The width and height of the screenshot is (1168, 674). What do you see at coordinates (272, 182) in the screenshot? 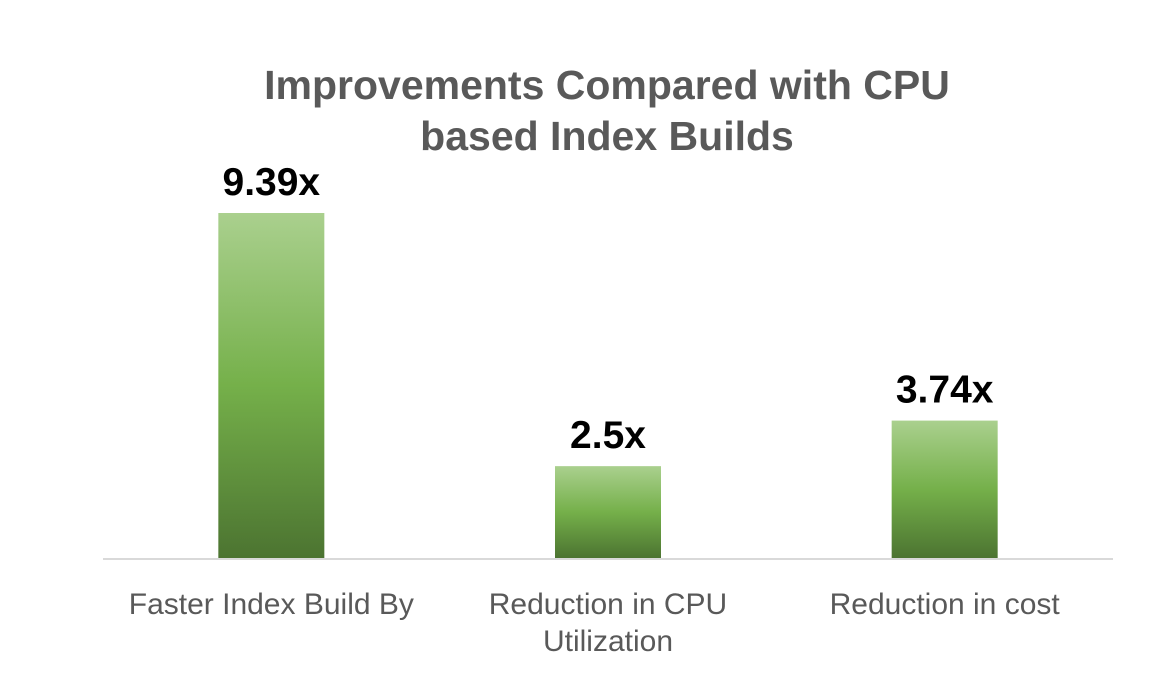
I see `data-label-0: 9.39x` at bounding box center [272, 182].